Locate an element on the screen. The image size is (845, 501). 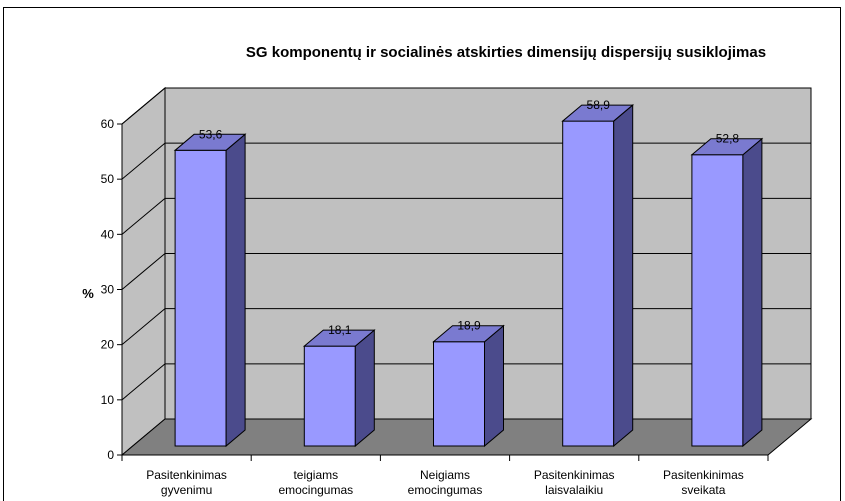
y-axis-label: % is located at coordinates (88, 293).